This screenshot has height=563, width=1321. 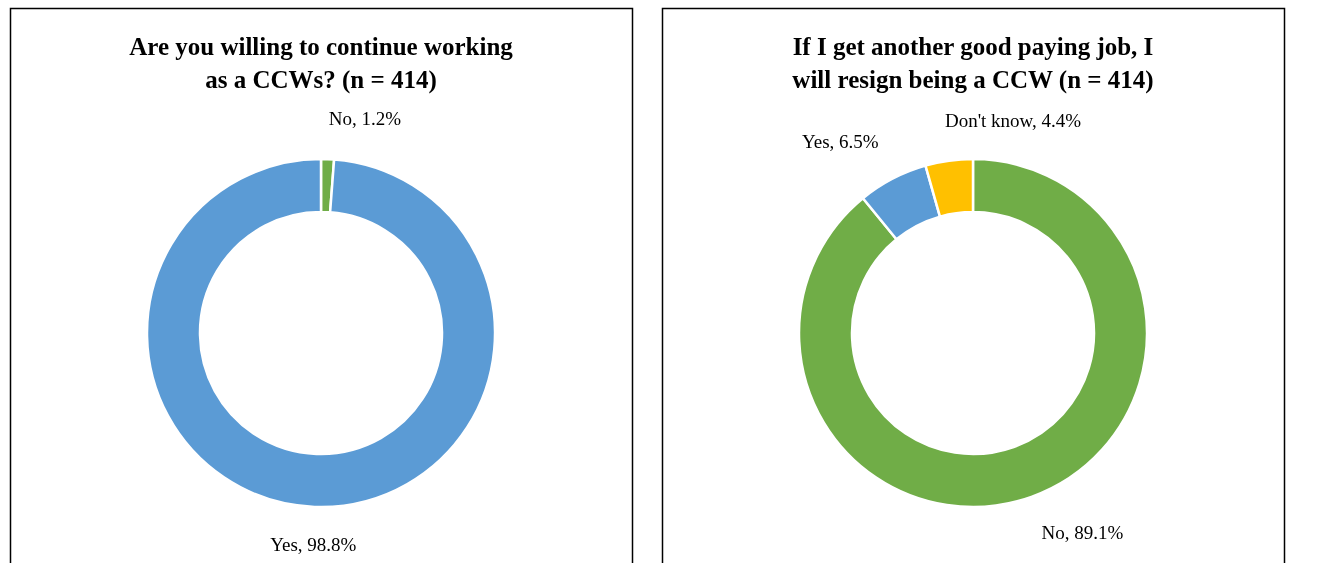 I want to click on chart-title: Are you willing to continue working as a CCWs? (n = 414), so click(x=321, y=63).